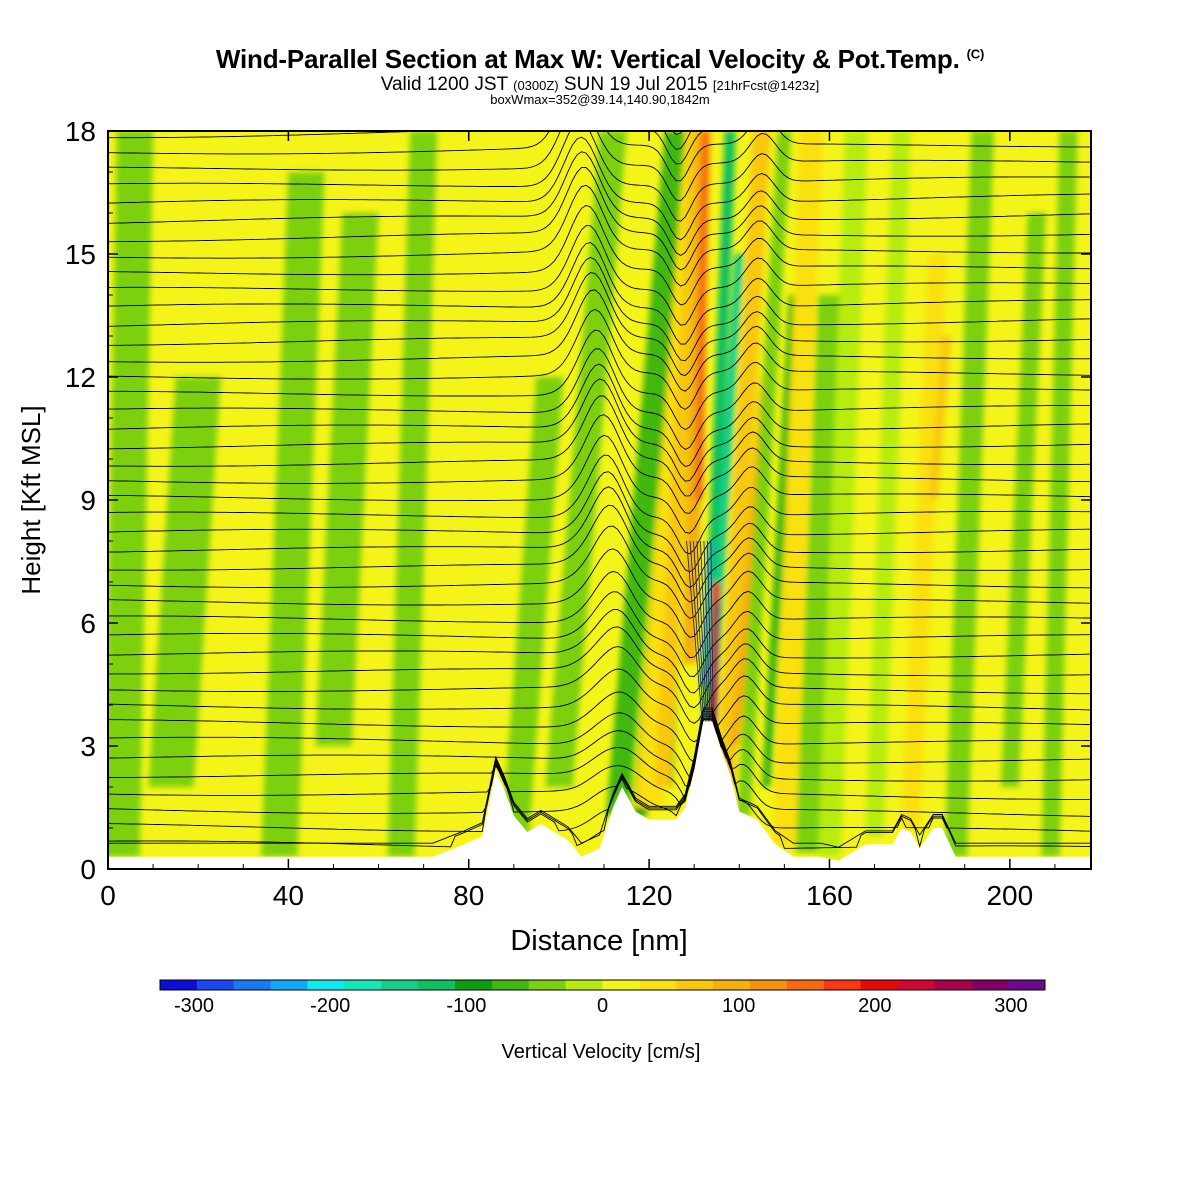 This screenshot has width=1200, height=1200. Describe the element at coordinates (330, 1006) in the screenshot. I see `colorbar-tick-label: -200` at that location.